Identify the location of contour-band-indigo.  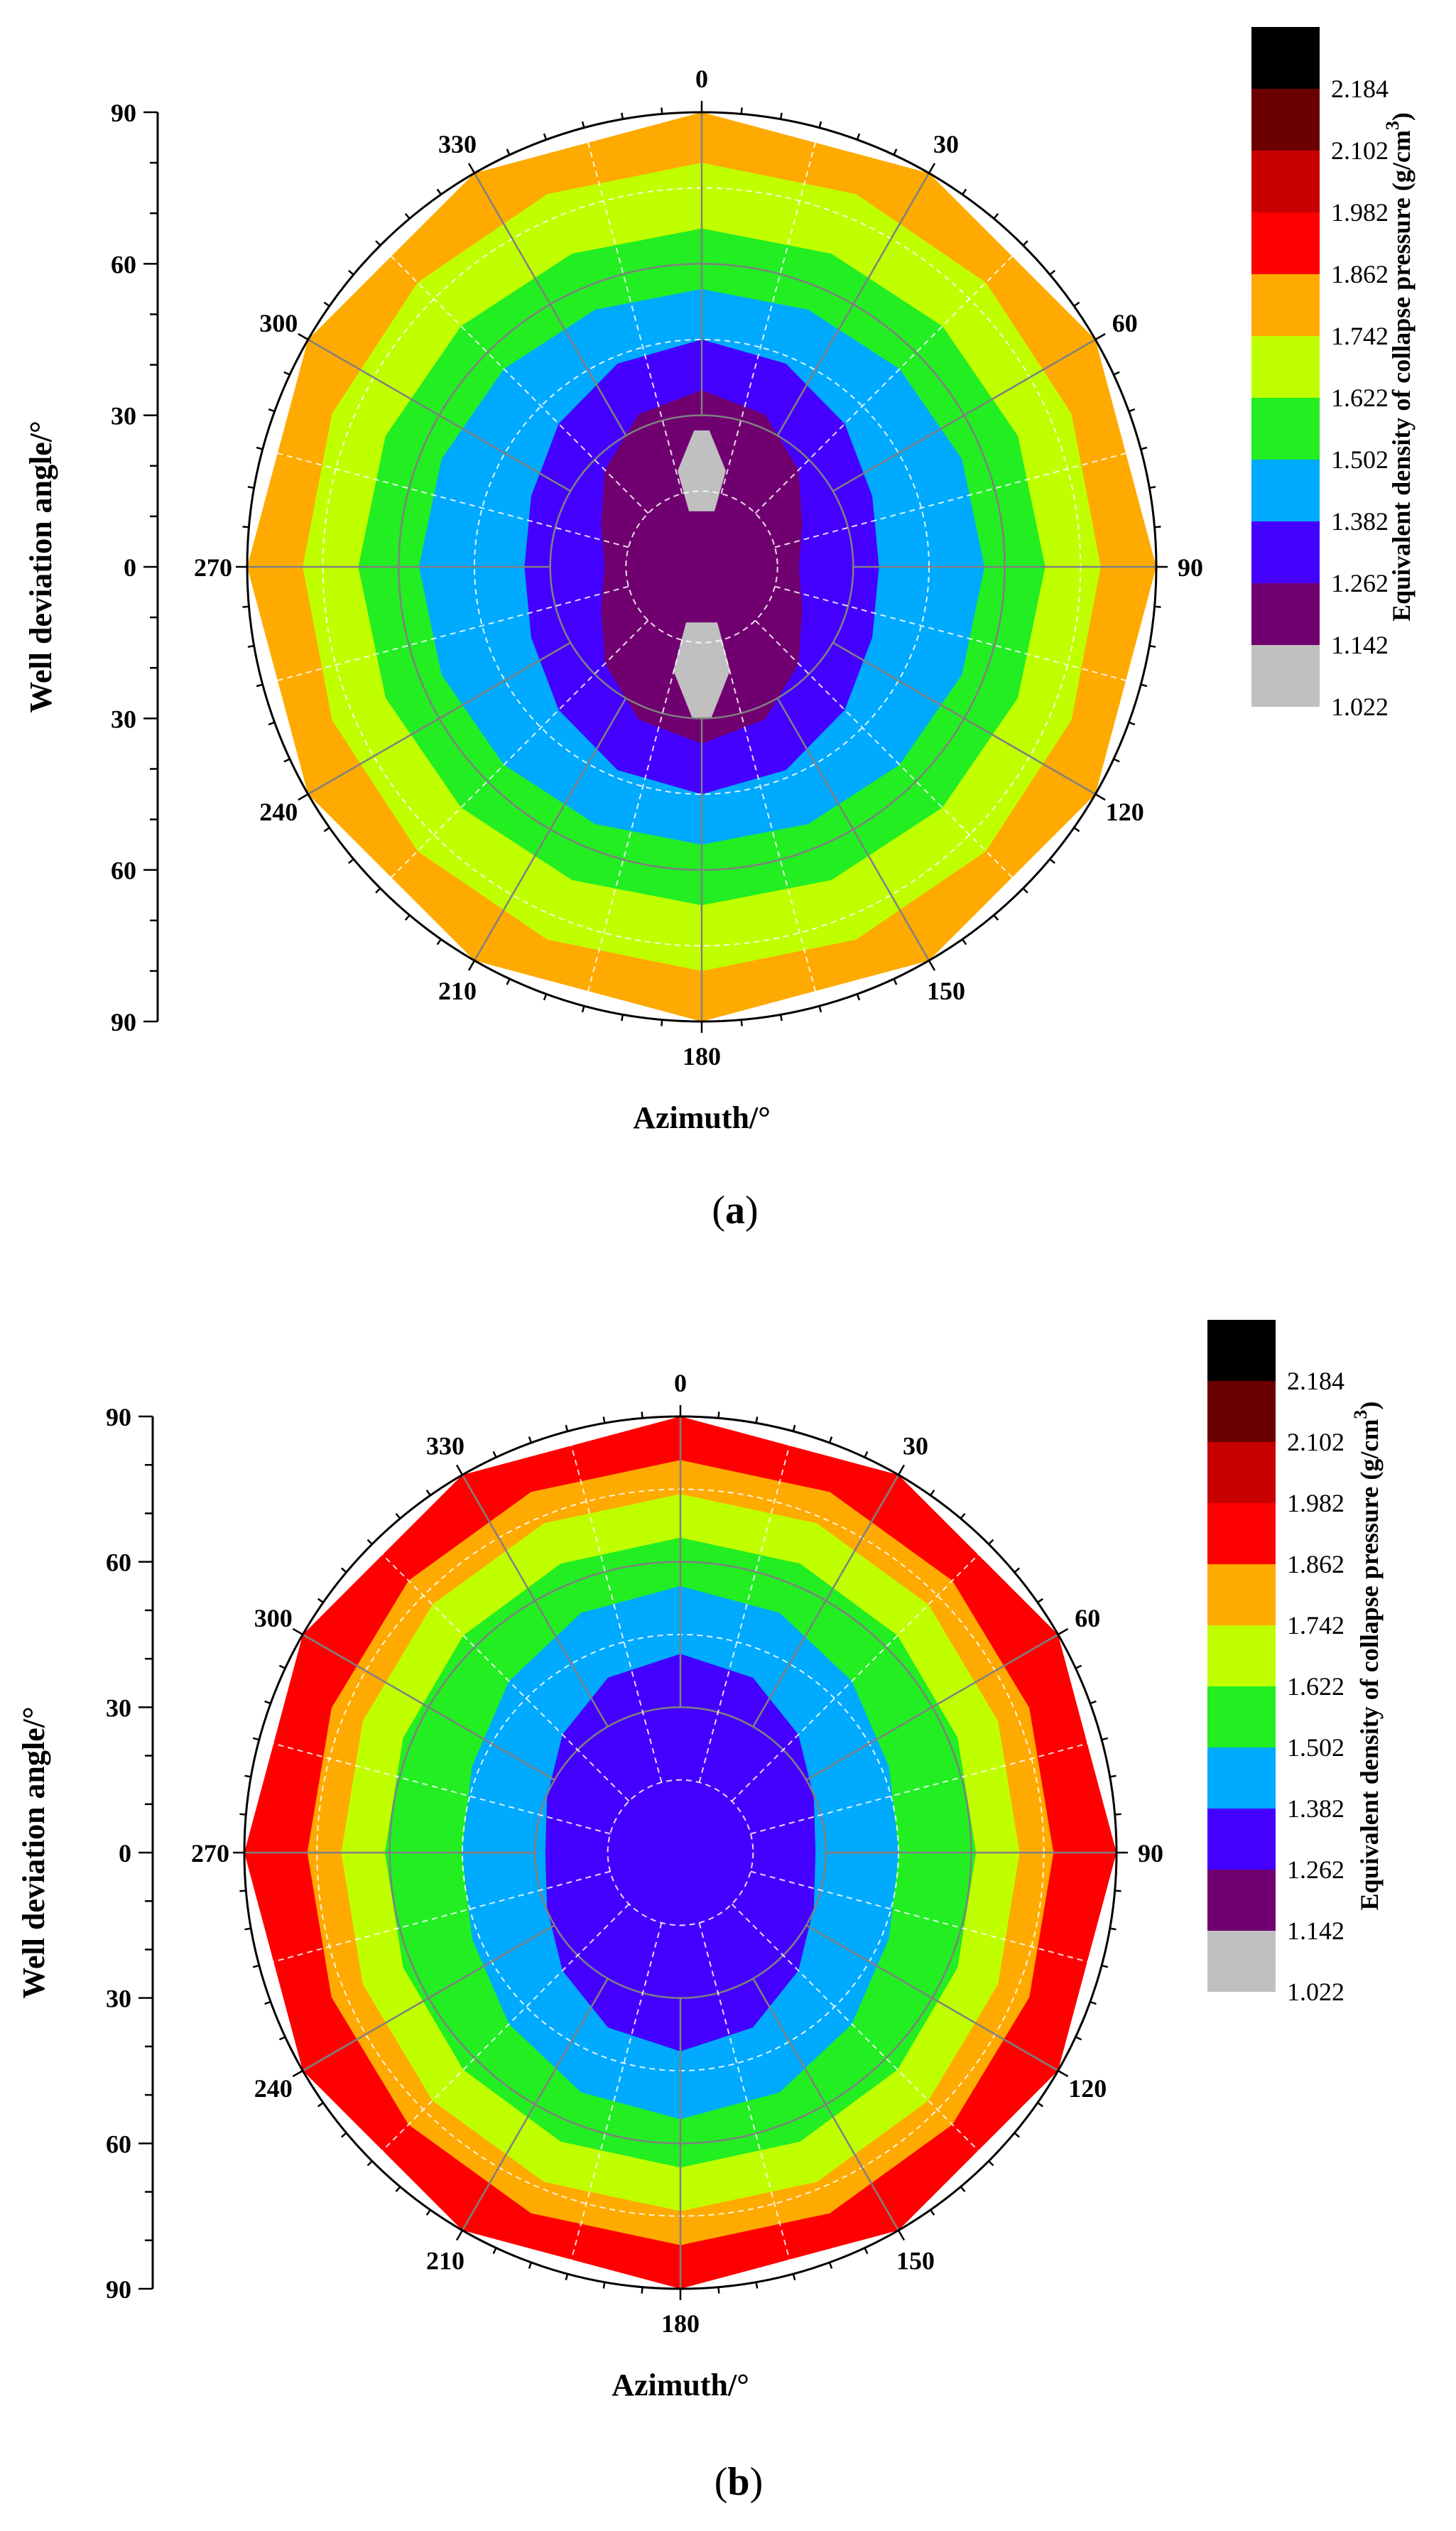
(680, 1853).